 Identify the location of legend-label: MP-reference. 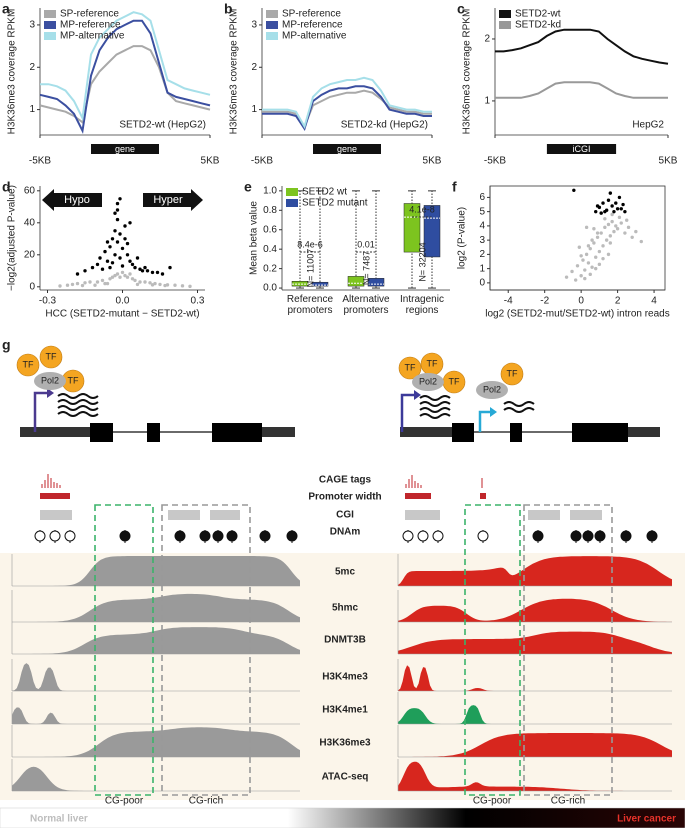
(90, 25).